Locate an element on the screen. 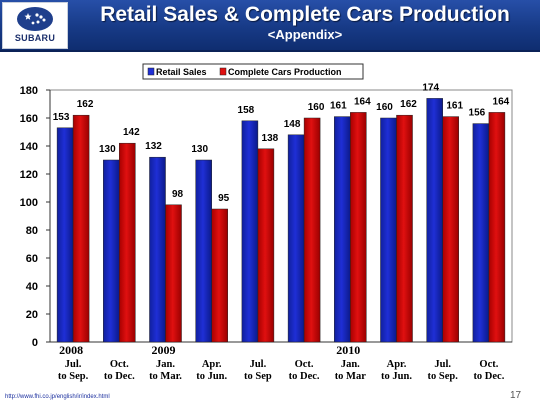  y-tick-label: 180 is located at coordinates (29, 91).